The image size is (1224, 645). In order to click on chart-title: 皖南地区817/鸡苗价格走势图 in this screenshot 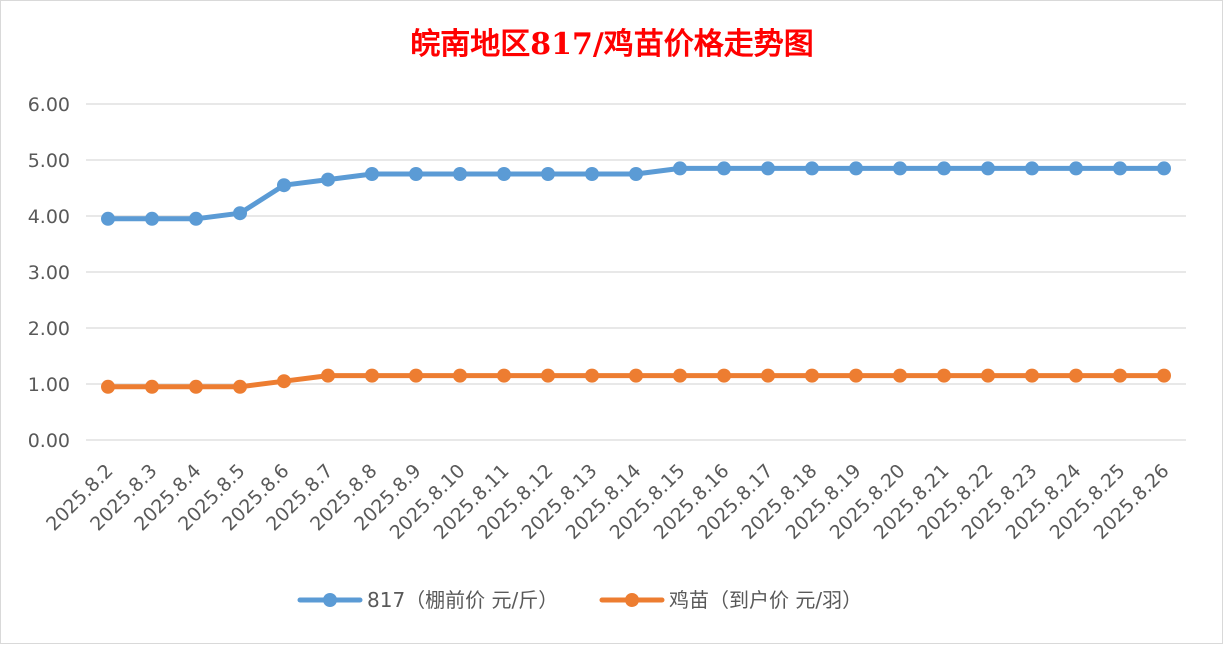, I will do `click(612, 44)`.